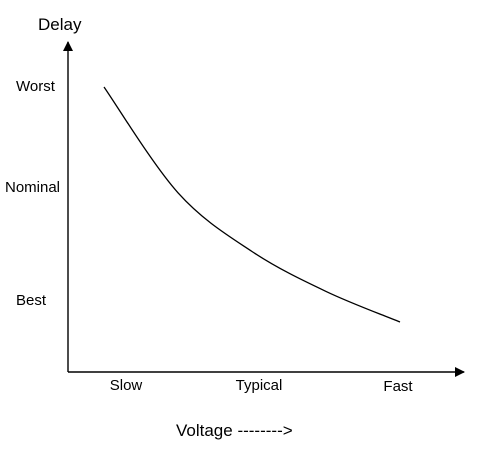 This screenshot has height=454, width=499. Describe the element at coordinates (36, 86) in the screenshot. I see `y-tick-label-worst: Worst` at that location.